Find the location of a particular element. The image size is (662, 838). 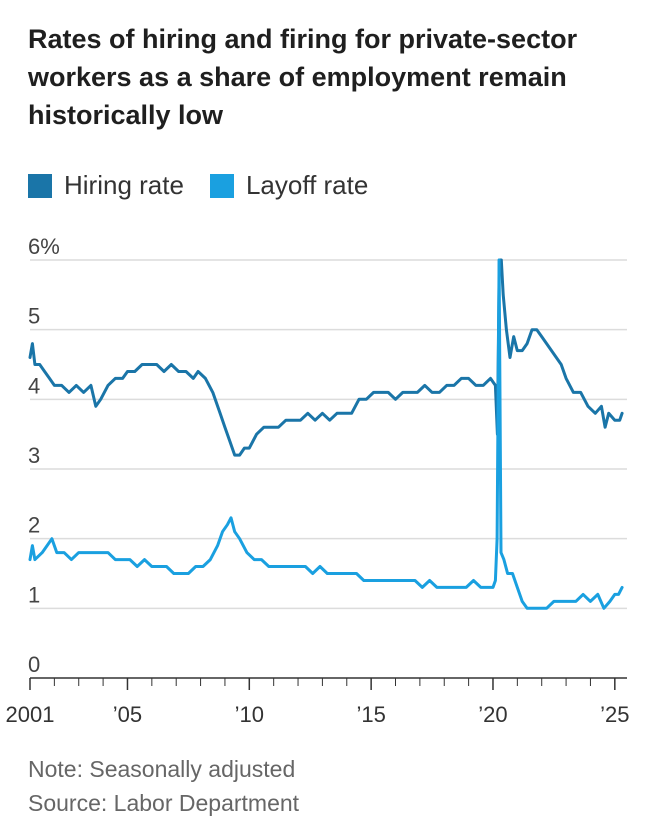

legend-item-hiring: Hiring rate is located at coordinates (106, 185).